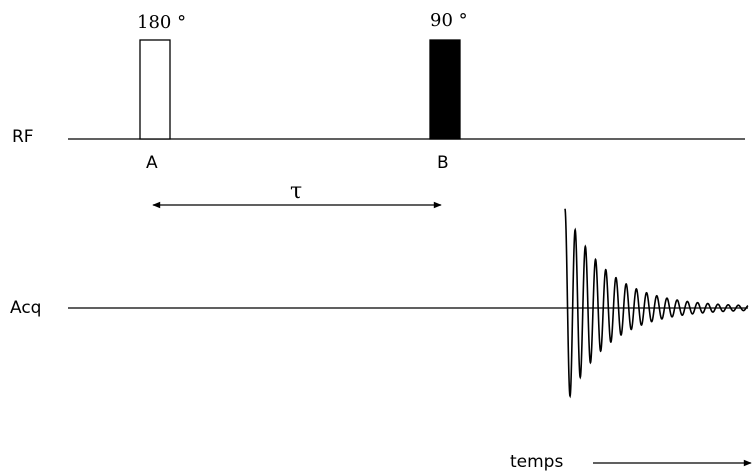  What do you see at coordinates (152, 163) in the screenshot?
I see `pulse-a-label: A` at bounding box center [152, 163].